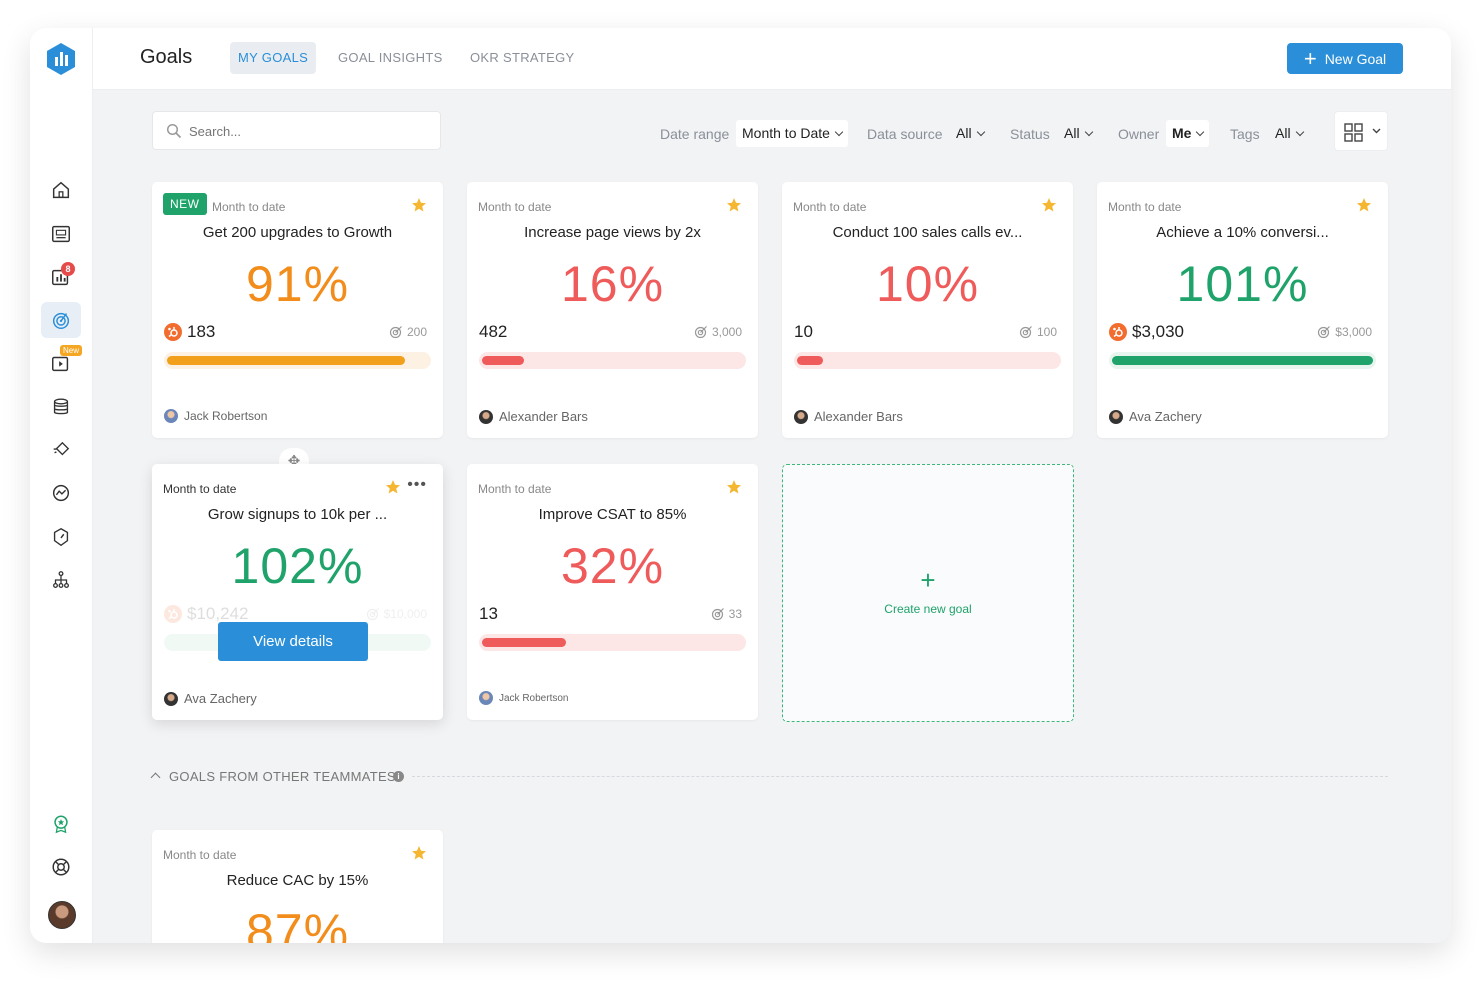 This screenshot has height=987, width=1480. What do you see at coordinates (61, 320) in the screenshot?
I see `goals-icon` at bounding box center [61, 320].